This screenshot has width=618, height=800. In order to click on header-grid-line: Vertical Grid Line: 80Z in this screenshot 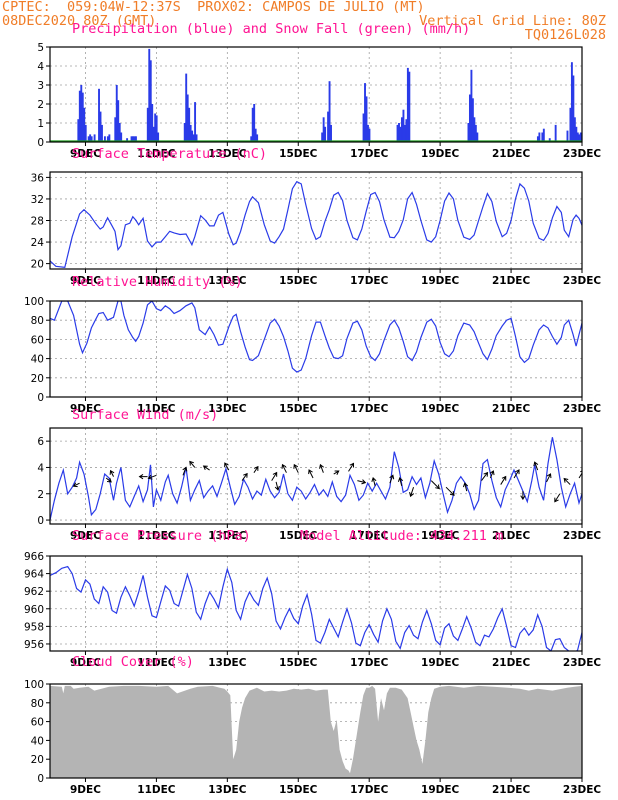, I will do `click(512, 21)`.